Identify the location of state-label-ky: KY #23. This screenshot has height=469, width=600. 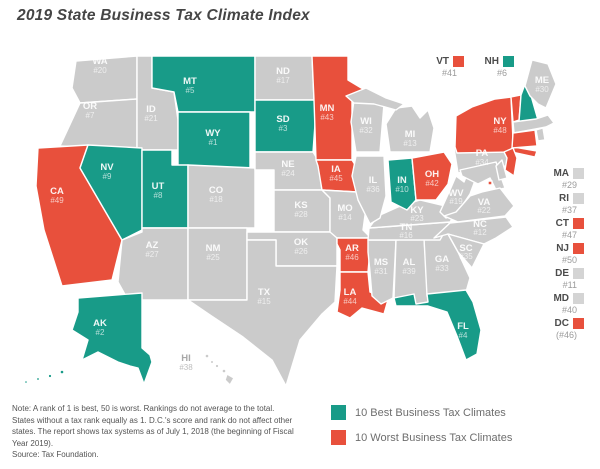
(417, 214).